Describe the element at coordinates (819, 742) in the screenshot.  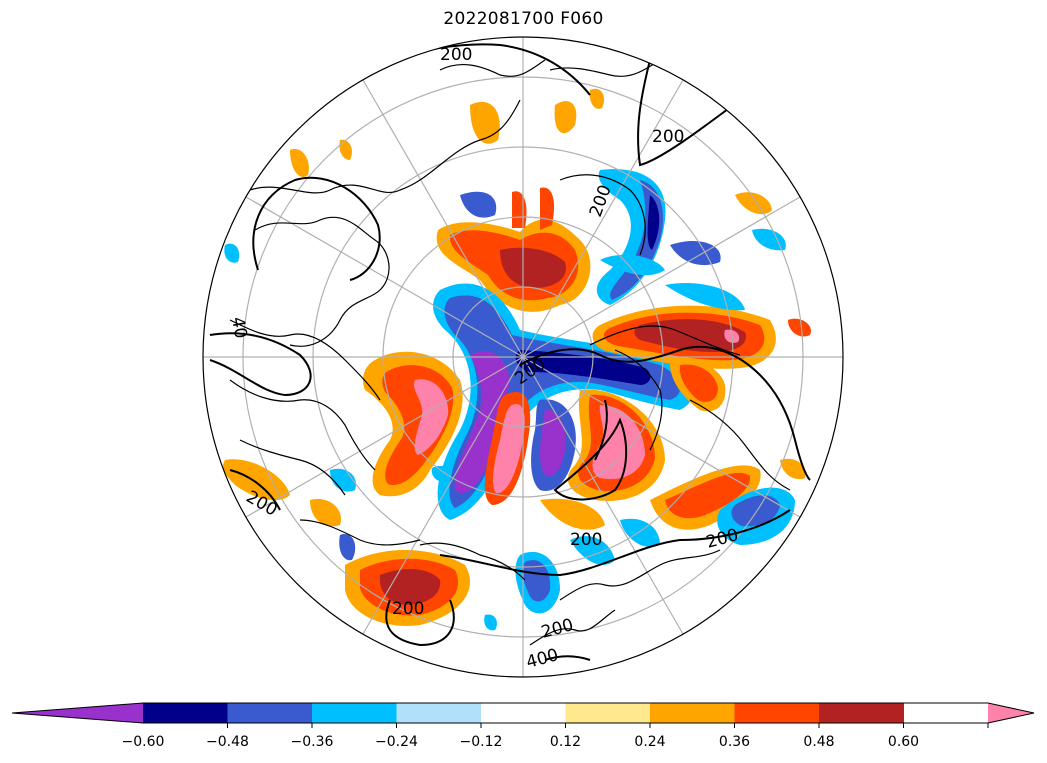
I see `colorbar-tick-label: 0.48` at that location.